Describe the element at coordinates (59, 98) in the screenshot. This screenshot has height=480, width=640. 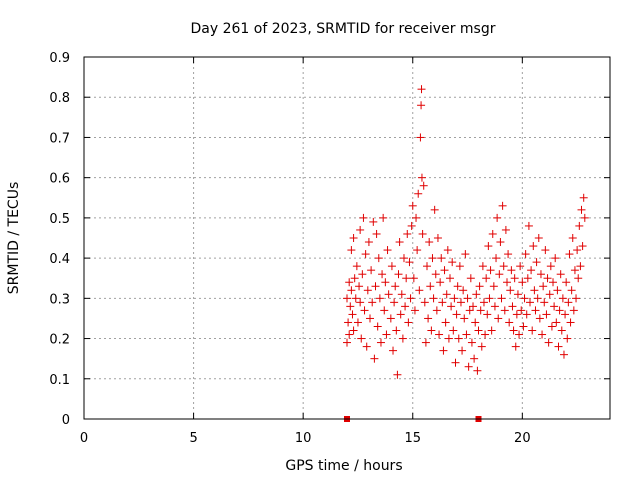
I see `y-tick-label: 0.8` at that location.